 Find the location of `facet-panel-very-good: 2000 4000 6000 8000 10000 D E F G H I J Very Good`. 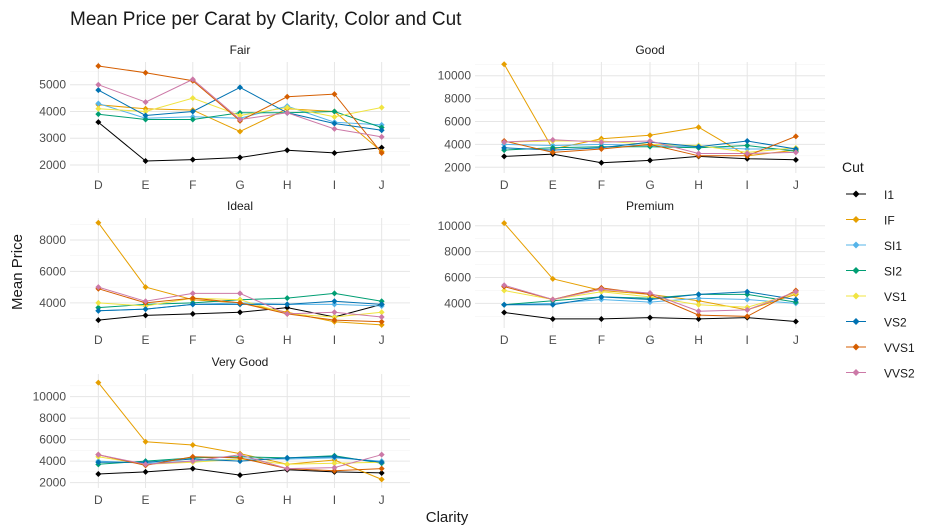

facet-panel-very-good: 2000 4000 6000 8000 10000 D E F G H I J Very Good is located at coordinates (221, 431).